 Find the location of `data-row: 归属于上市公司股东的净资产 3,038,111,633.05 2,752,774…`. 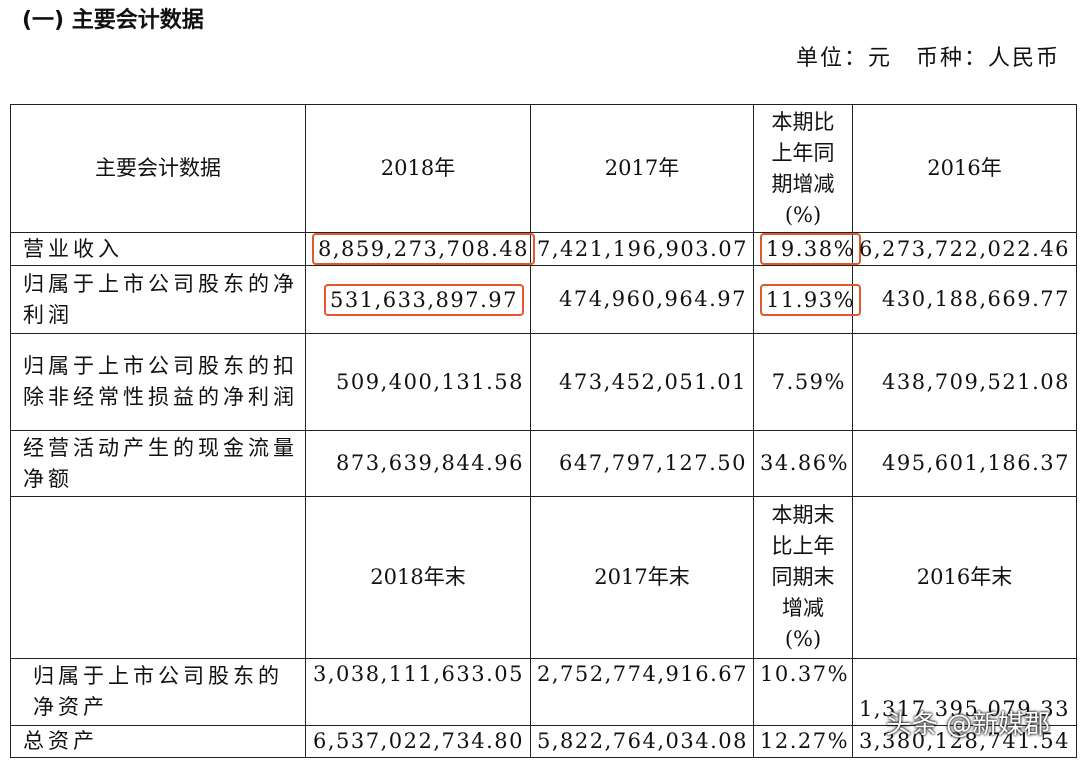

data-row: 归属于上市公司股东的净资产 3,038,111,633.05 2,752,774… is located at coordinates (543, 692).